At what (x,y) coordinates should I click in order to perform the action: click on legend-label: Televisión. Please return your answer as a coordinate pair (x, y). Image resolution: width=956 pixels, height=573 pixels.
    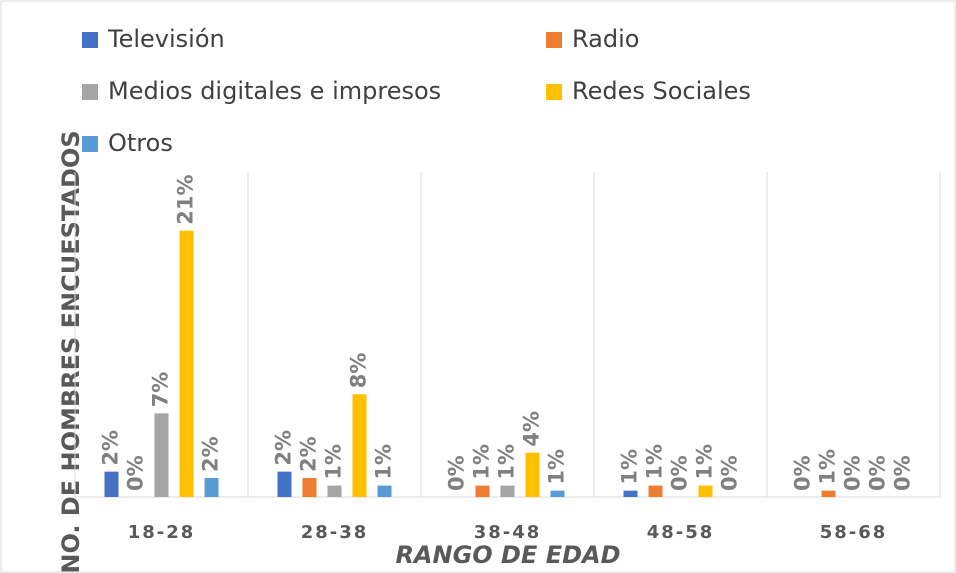
    Looking at the image, I should click on (166, 39).